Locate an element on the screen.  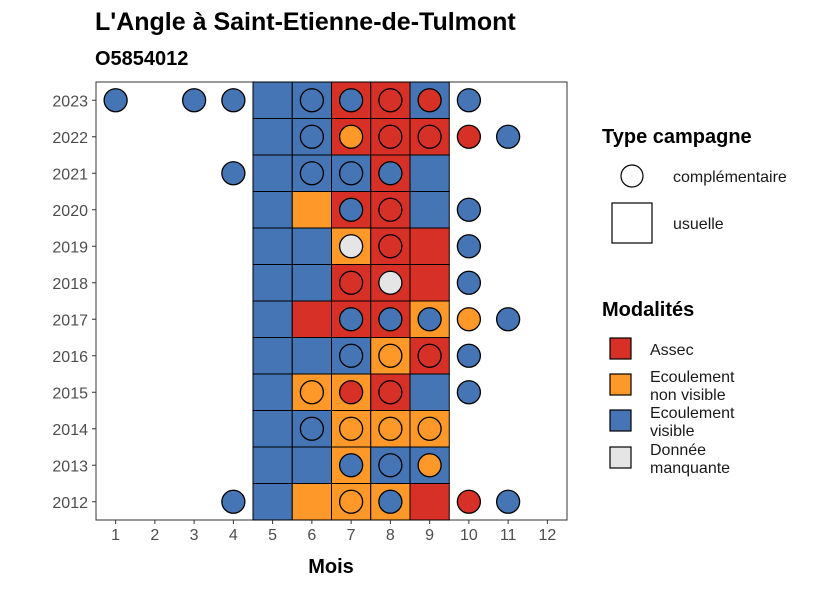
legend-key-A is located at coordinates (620, 348).